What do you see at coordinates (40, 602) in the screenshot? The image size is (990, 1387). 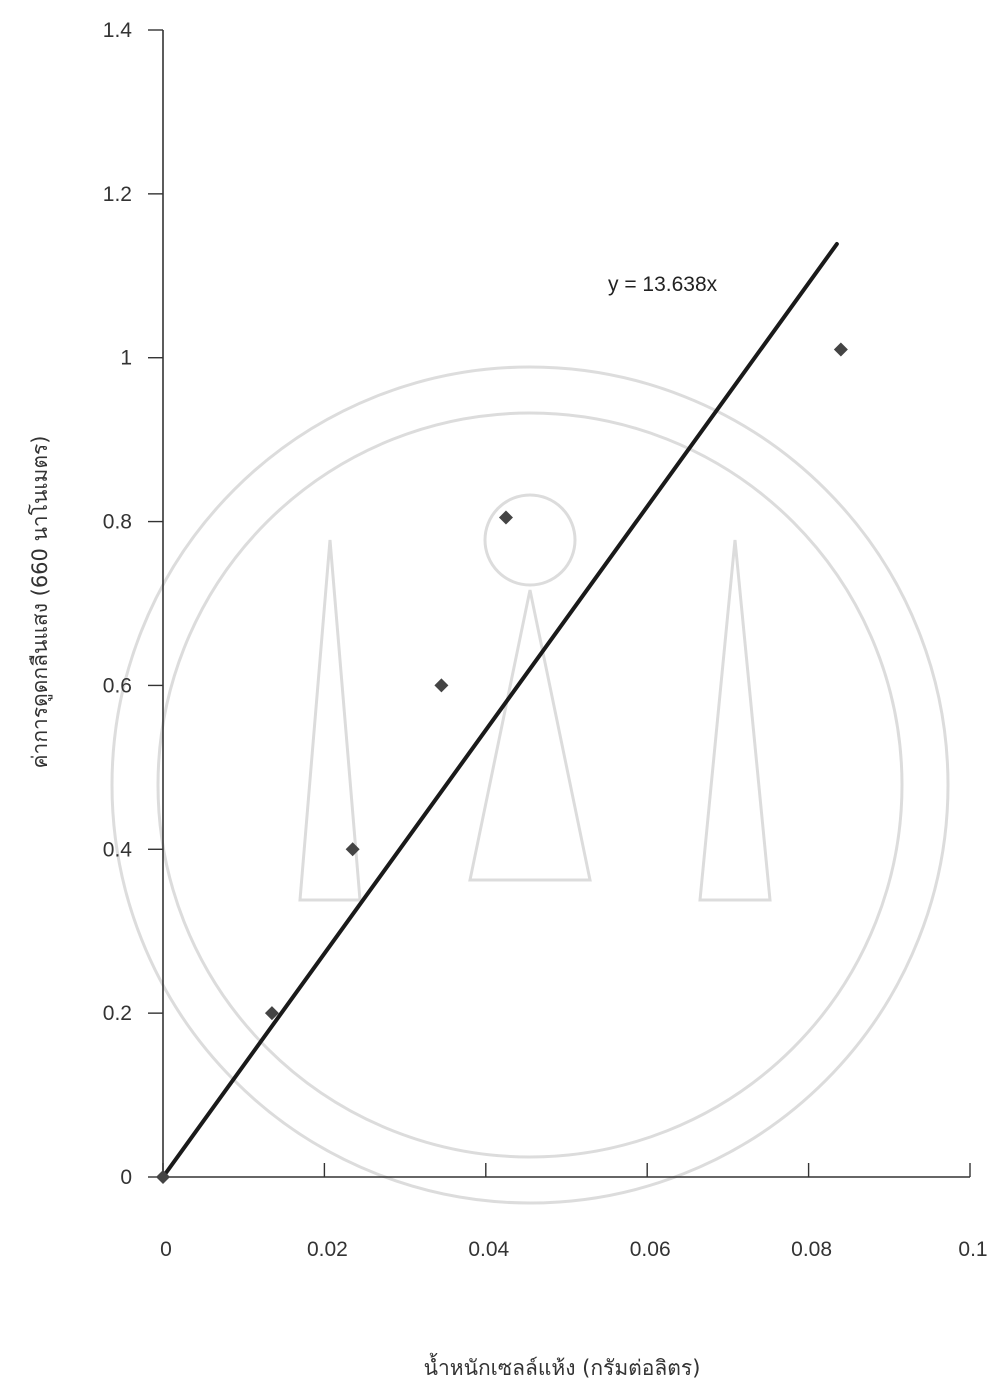 I see `y-axis-title: ค่าการดูดกลืนแสง (660 นาโนเมตร)` at bounding box center [40, 602].